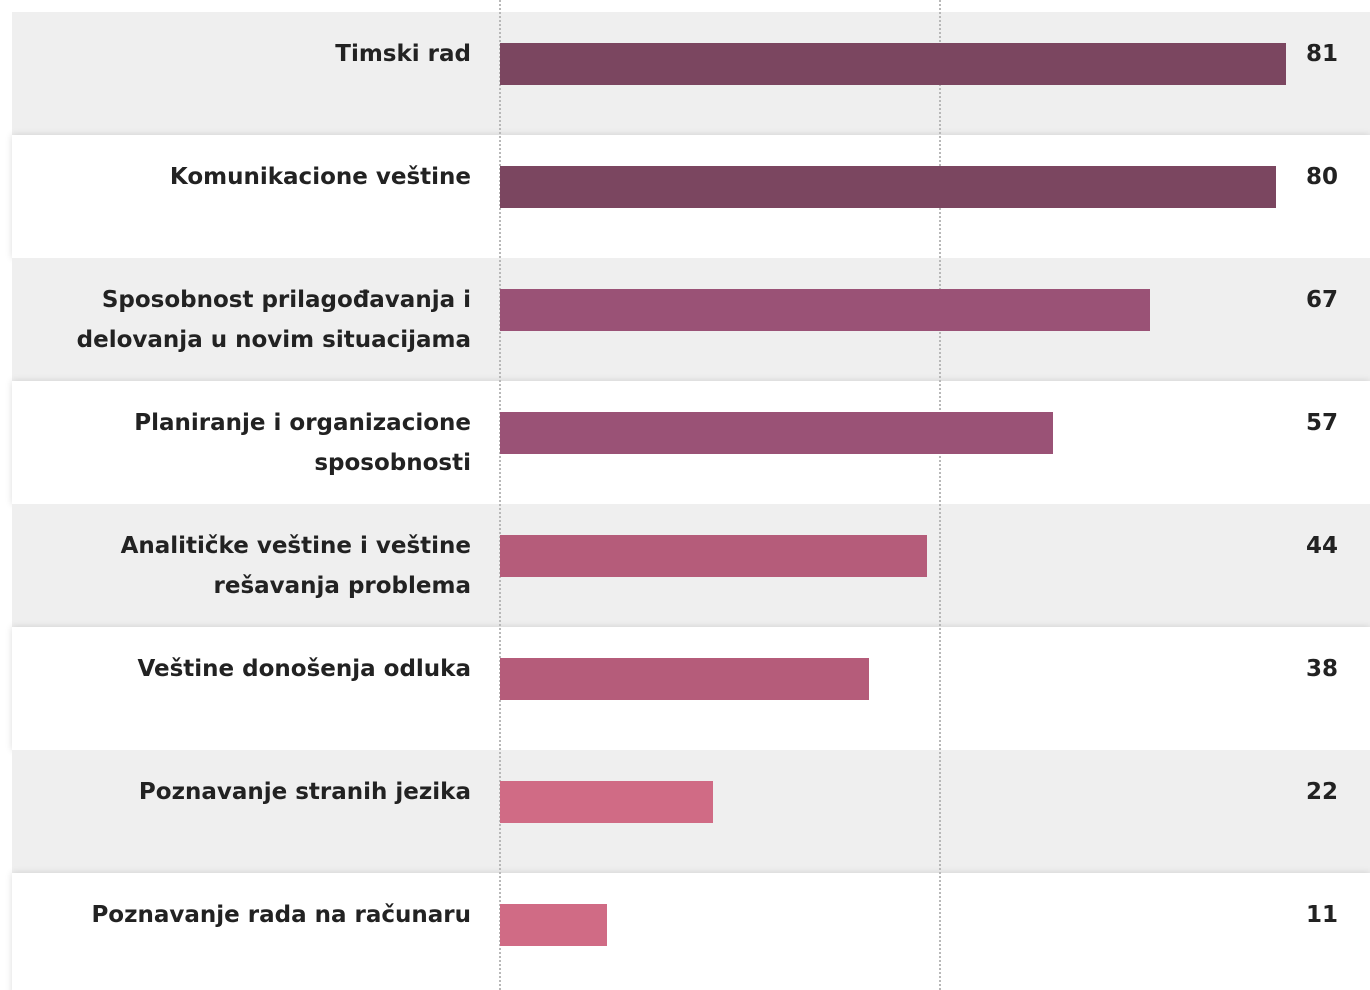 This screenshot has width=1370, height=990. What do you see at coordinates (304, 669) in the screenshot?
I see `category-label: Veštine donošenja odluka` at bounding box center [304, 669].